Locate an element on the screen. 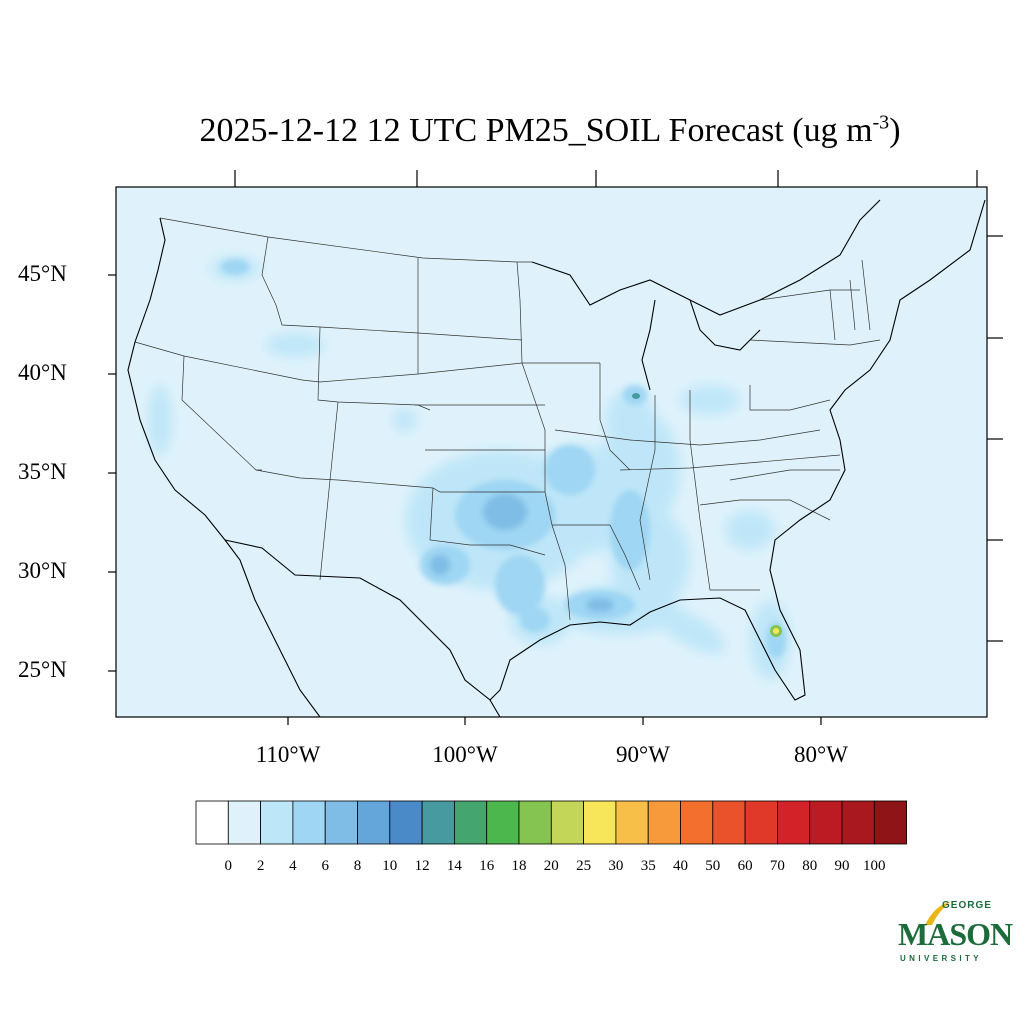 This screenshot has width=1024, height=1024. colorbar-label-12: 12 is located at coordinates (422, 866).